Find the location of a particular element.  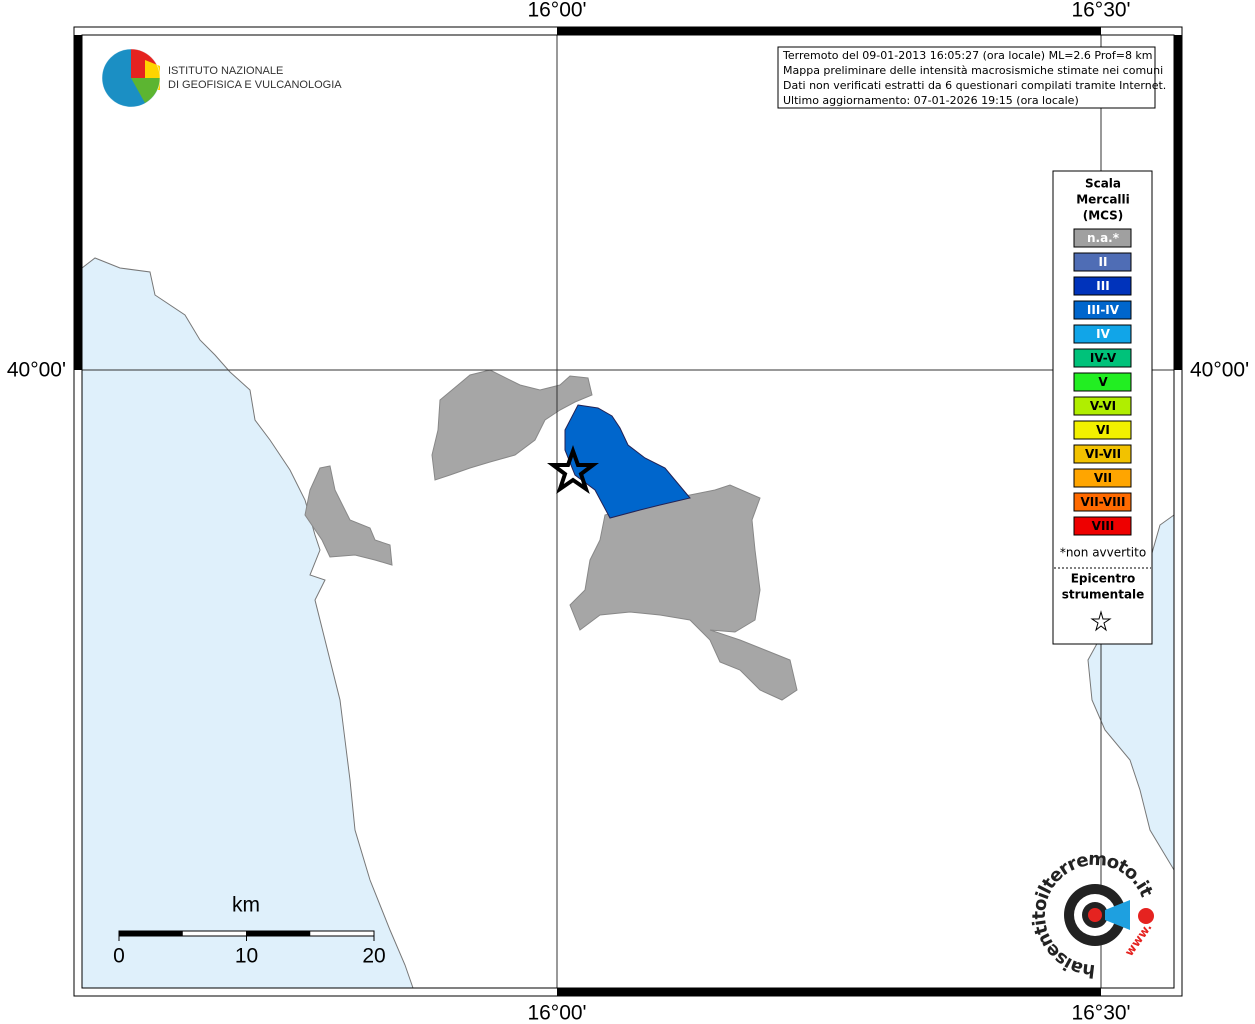

legend-label: VI is located at coordinates (1103, 430).